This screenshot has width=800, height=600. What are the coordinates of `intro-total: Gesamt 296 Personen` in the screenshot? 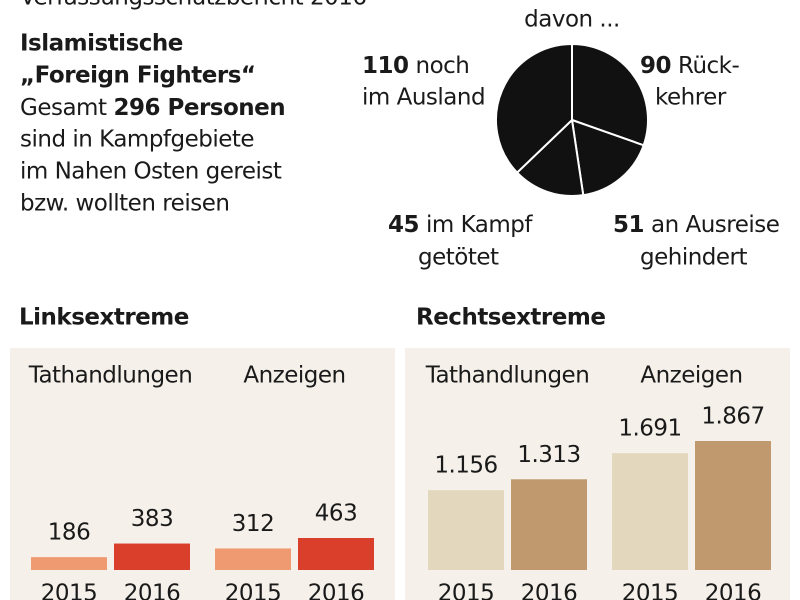 It's located at (152, 108).